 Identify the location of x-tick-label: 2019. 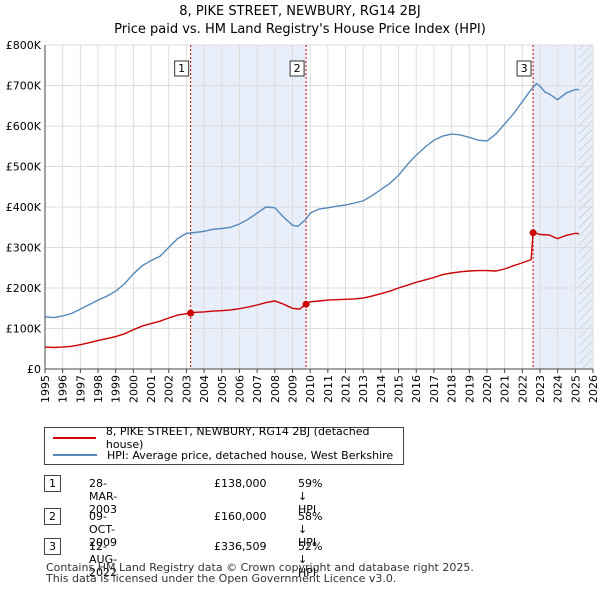
(469, 389).